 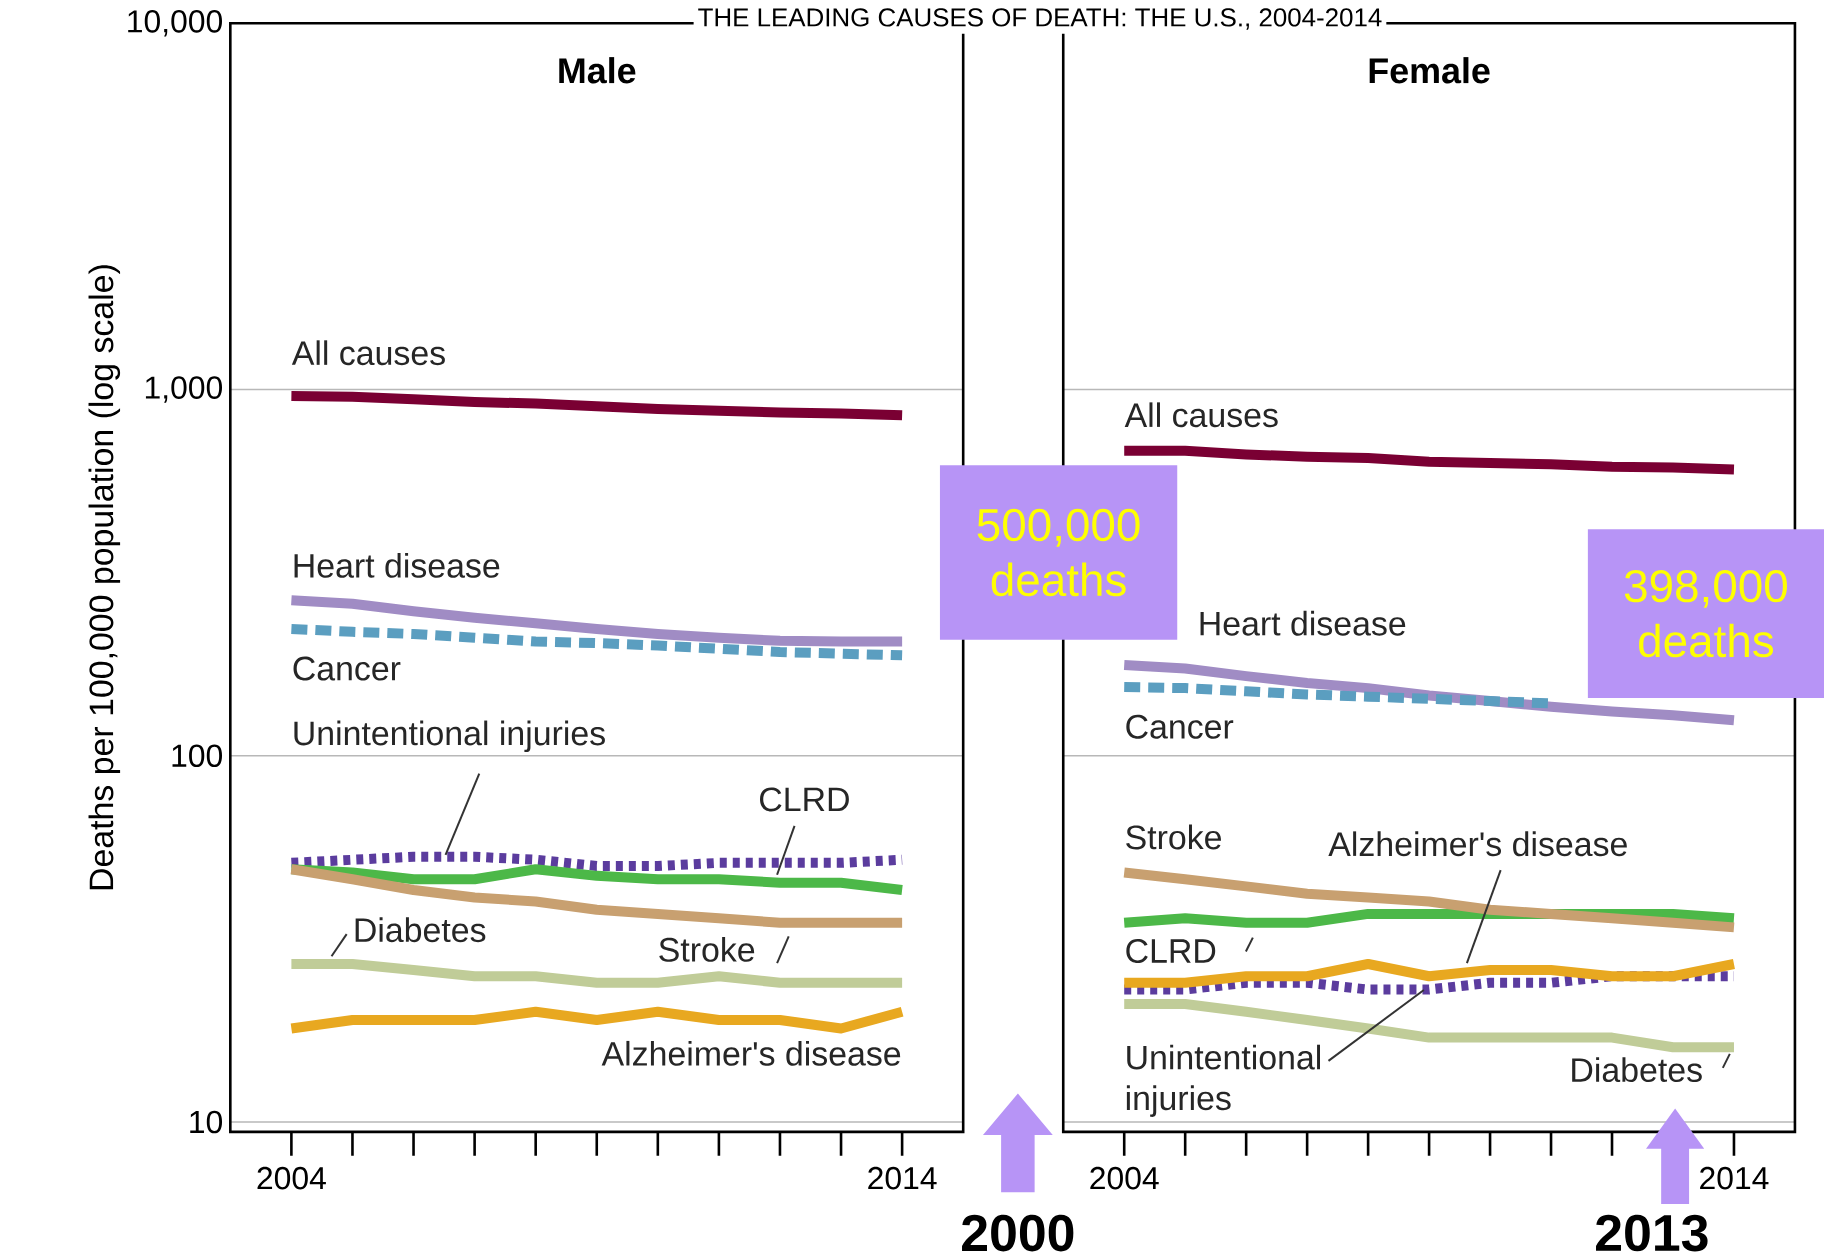 What do you see at coordinates (1429, 70) in the screenshot?
I see `text: Female` at bounding box center [1429, 70].